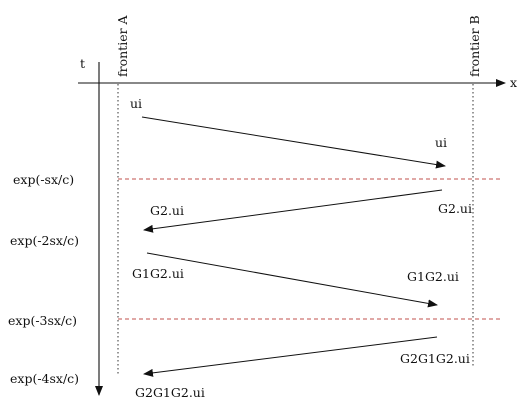 This screenshot has height=401, width=519. What do you see at coordinates (474, 46) in the screenshot?
I see `frontier-b-label: frontier B` at bounding box center [474, 46].